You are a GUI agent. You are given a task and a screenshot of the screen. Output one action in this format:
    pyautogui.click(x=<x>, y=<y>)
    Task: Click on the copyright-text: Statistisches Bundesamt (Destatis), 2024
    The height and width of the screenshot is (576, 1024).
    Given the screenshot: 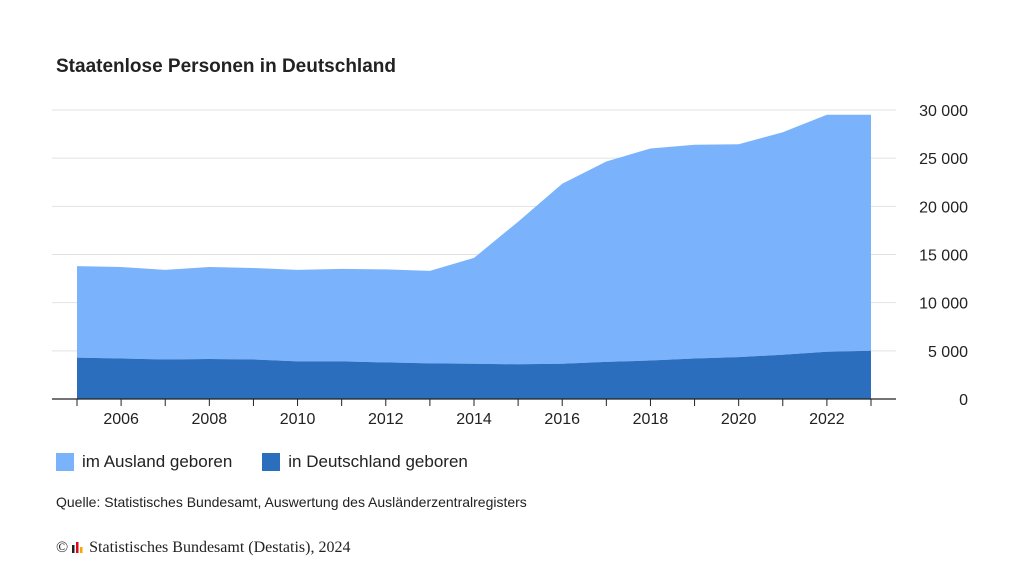 What is the action you would take?
    pyautogui.click(x=220, y=547)
    